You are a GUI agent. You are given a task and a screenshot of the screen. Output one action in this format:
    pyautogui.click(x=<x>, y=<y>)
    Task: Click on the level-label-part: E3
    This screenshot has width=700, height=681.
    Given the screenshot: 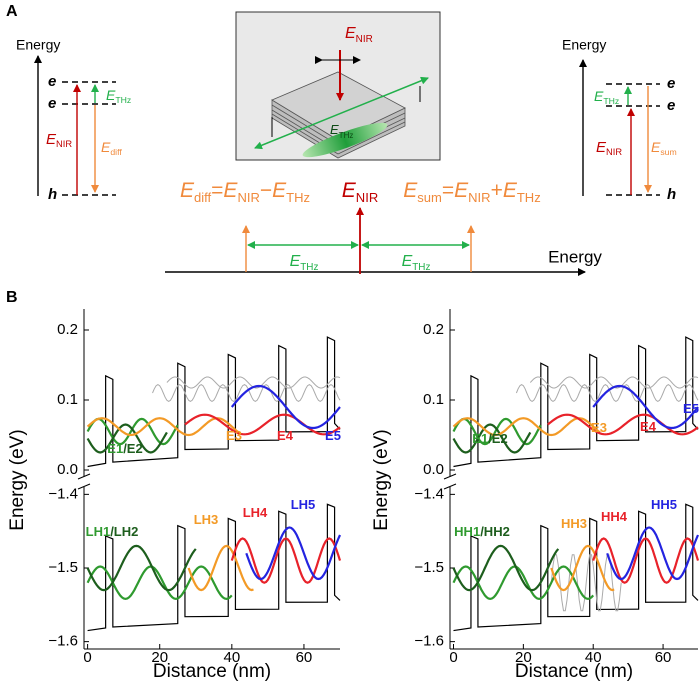 What is the action you would take?
    pyautogui.click(x=599, y=427)
    